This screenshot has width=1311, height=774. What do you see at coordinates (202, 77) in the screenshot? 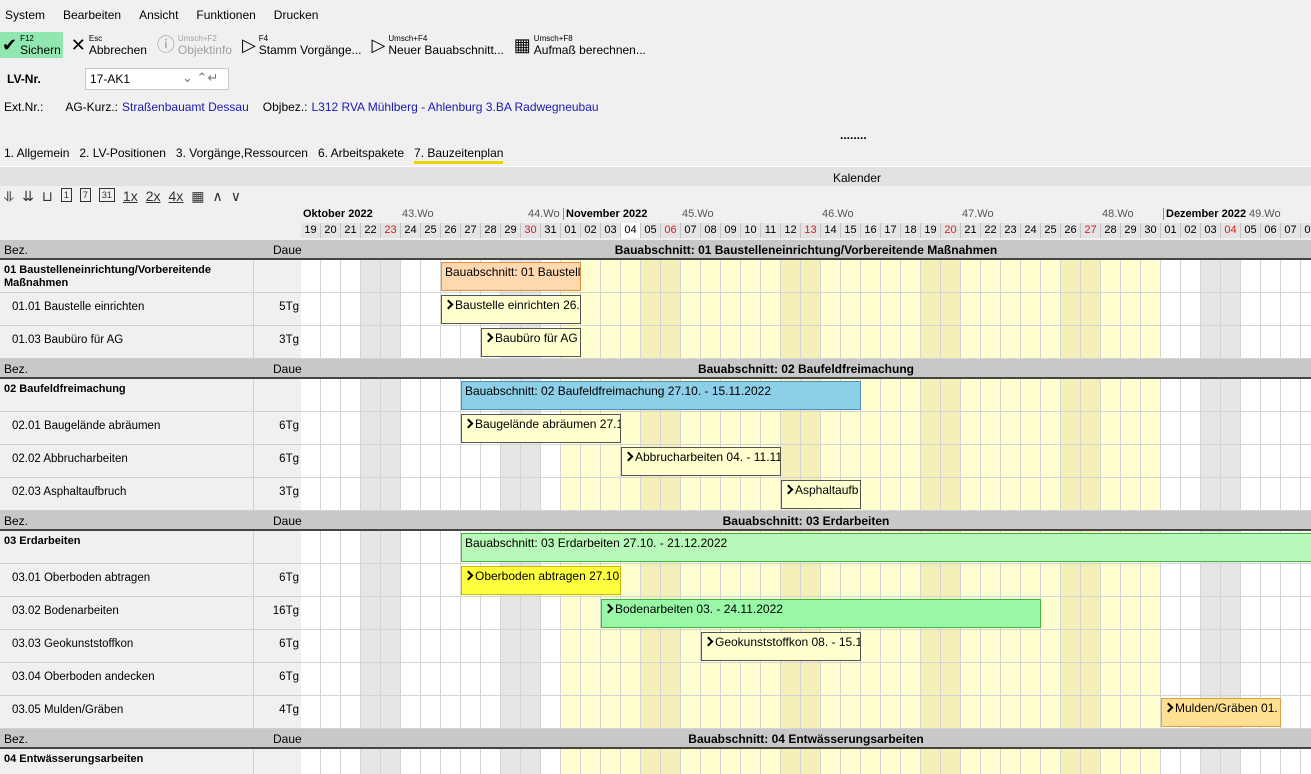
I see `chevron-up-icon: ⌃` at bounding box center [202, 77].